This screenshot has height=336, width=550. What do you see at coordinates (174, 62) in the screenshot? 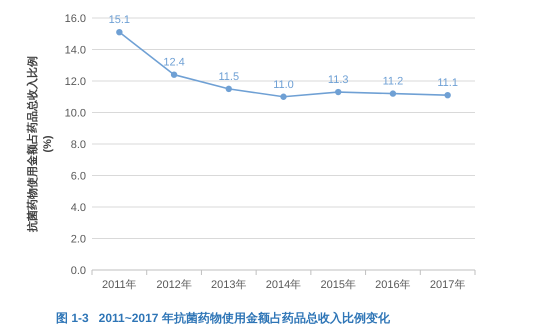
I see `data-label: 12.4` at bounding box center [174, 62].